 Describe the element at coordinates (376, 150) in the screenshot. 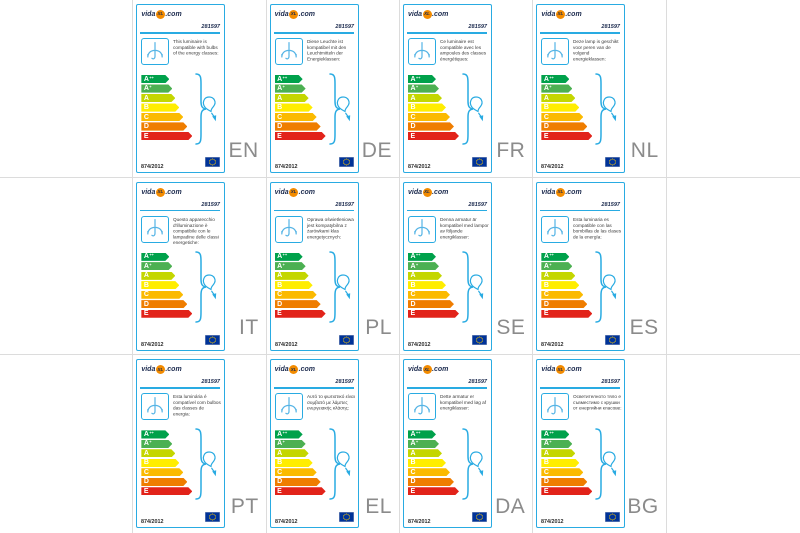

I see `language-code: DE` at that location.